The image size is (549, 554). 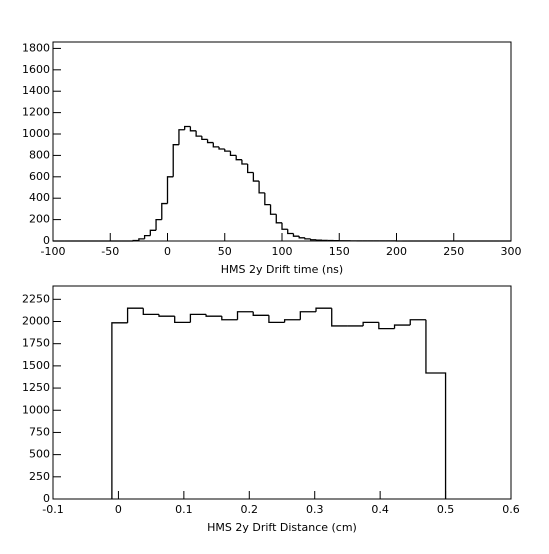 What do you see at coordinates (36, 365) in the screenshot?
I see `y-tick-label: 1500` at bounding box center [36, 365].